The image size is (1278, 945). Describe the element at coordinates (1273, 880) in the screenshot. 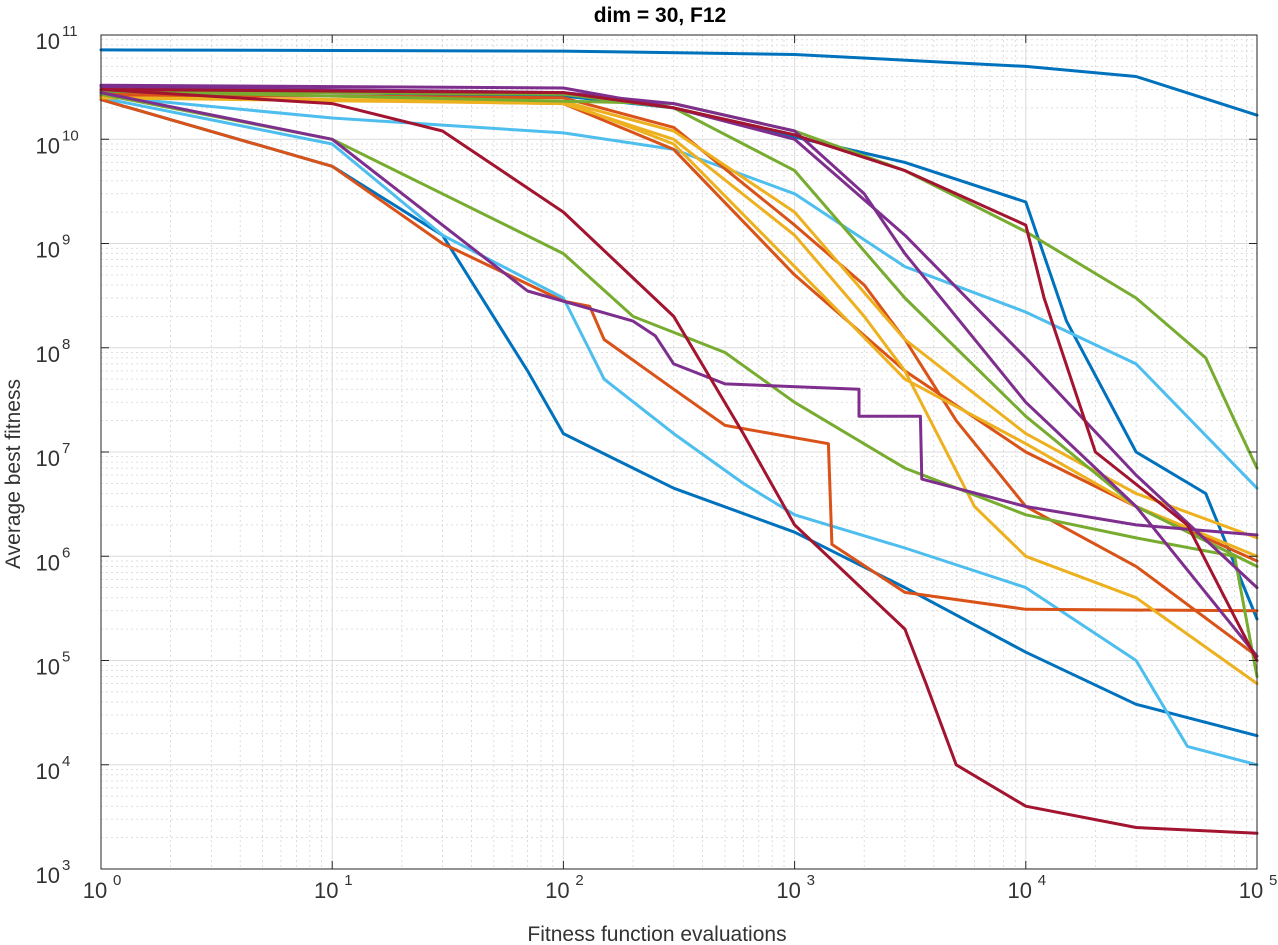

I see `x-tick-exponent: 5` at that location.